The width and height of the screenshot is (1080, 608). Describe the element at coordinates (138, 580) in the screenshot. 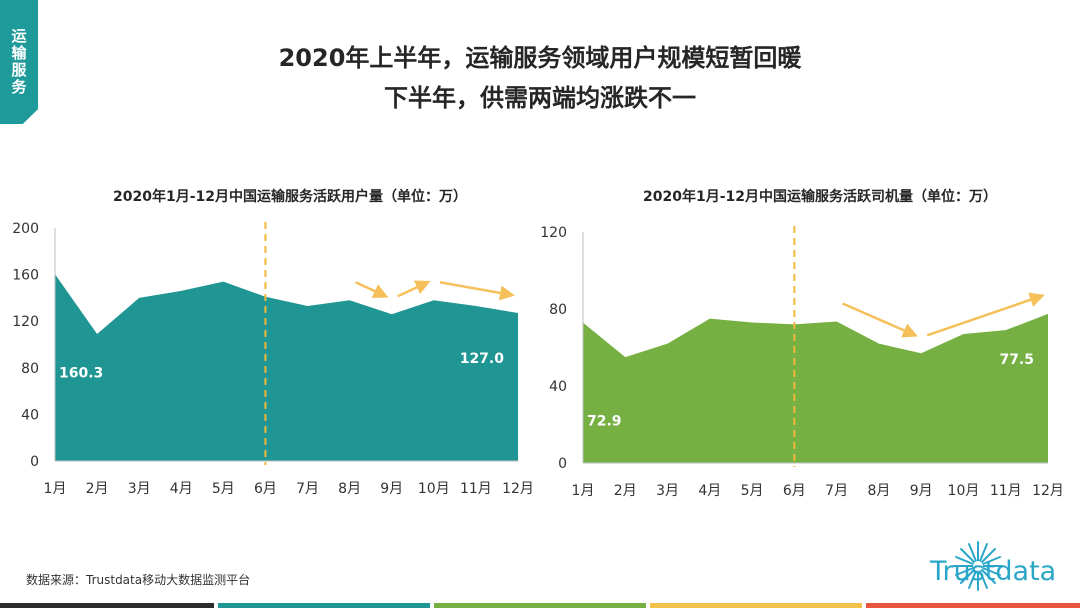

I see `data-source: 数据来源：Trustdata移动大数据监测平台` at that location.